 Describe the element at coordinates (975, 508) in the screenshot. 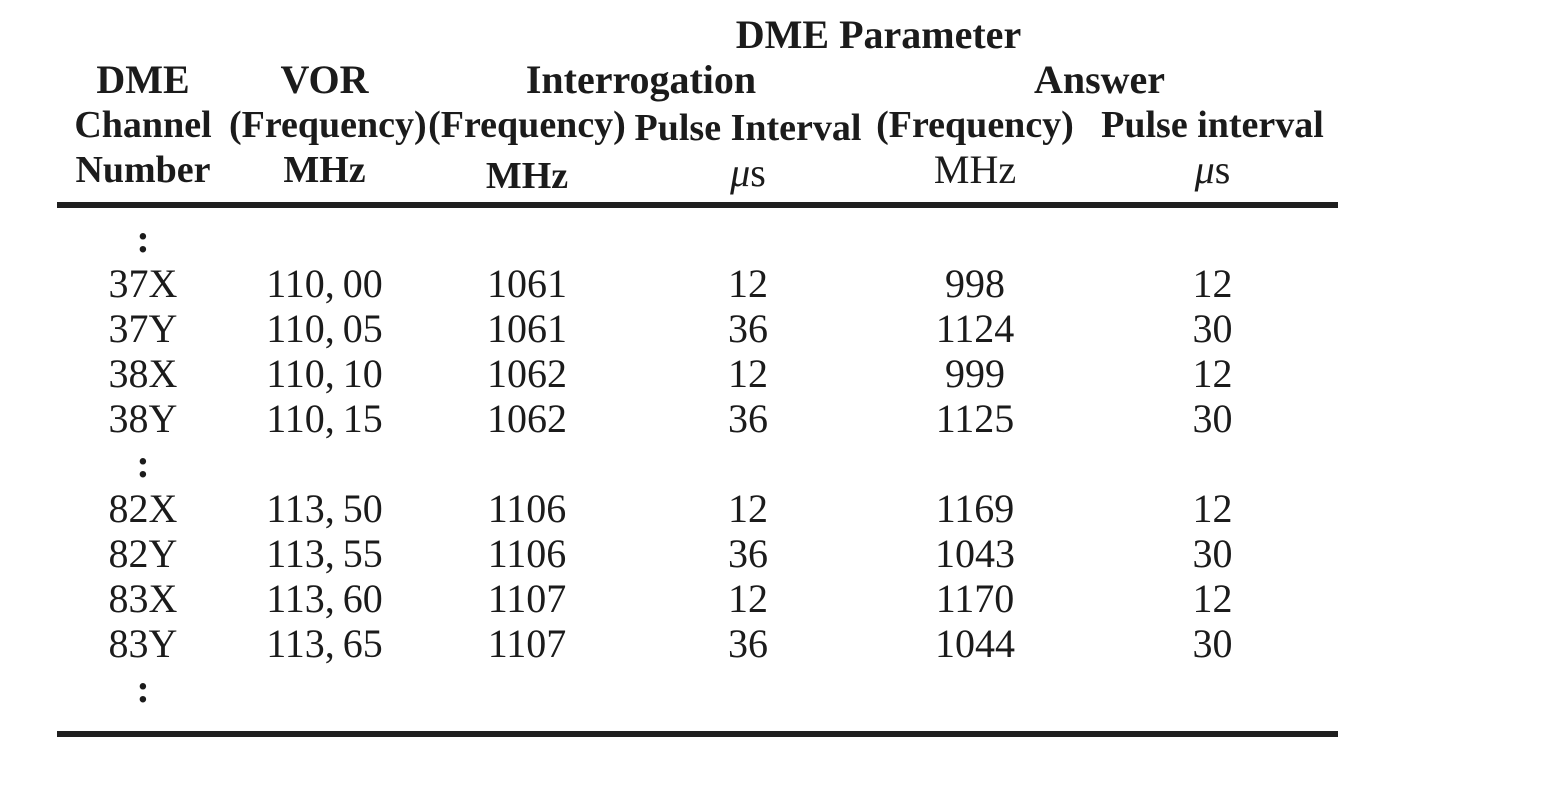

I see `cell-answer-frequency: 1169` at that location.